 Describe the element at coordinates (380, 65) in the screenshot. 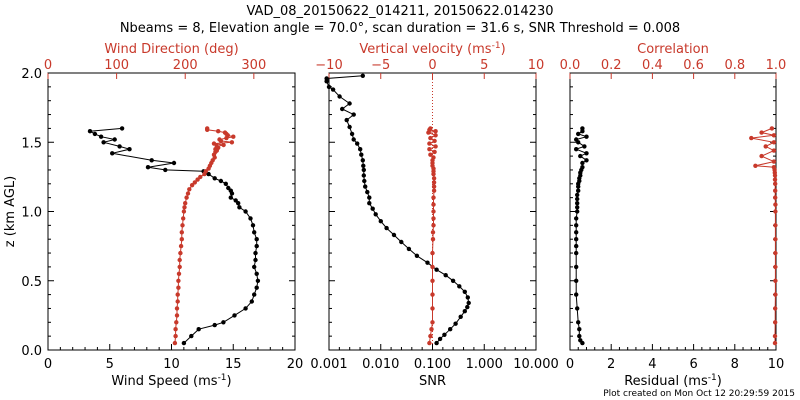

I see `top-tick-label: −5` at that location.